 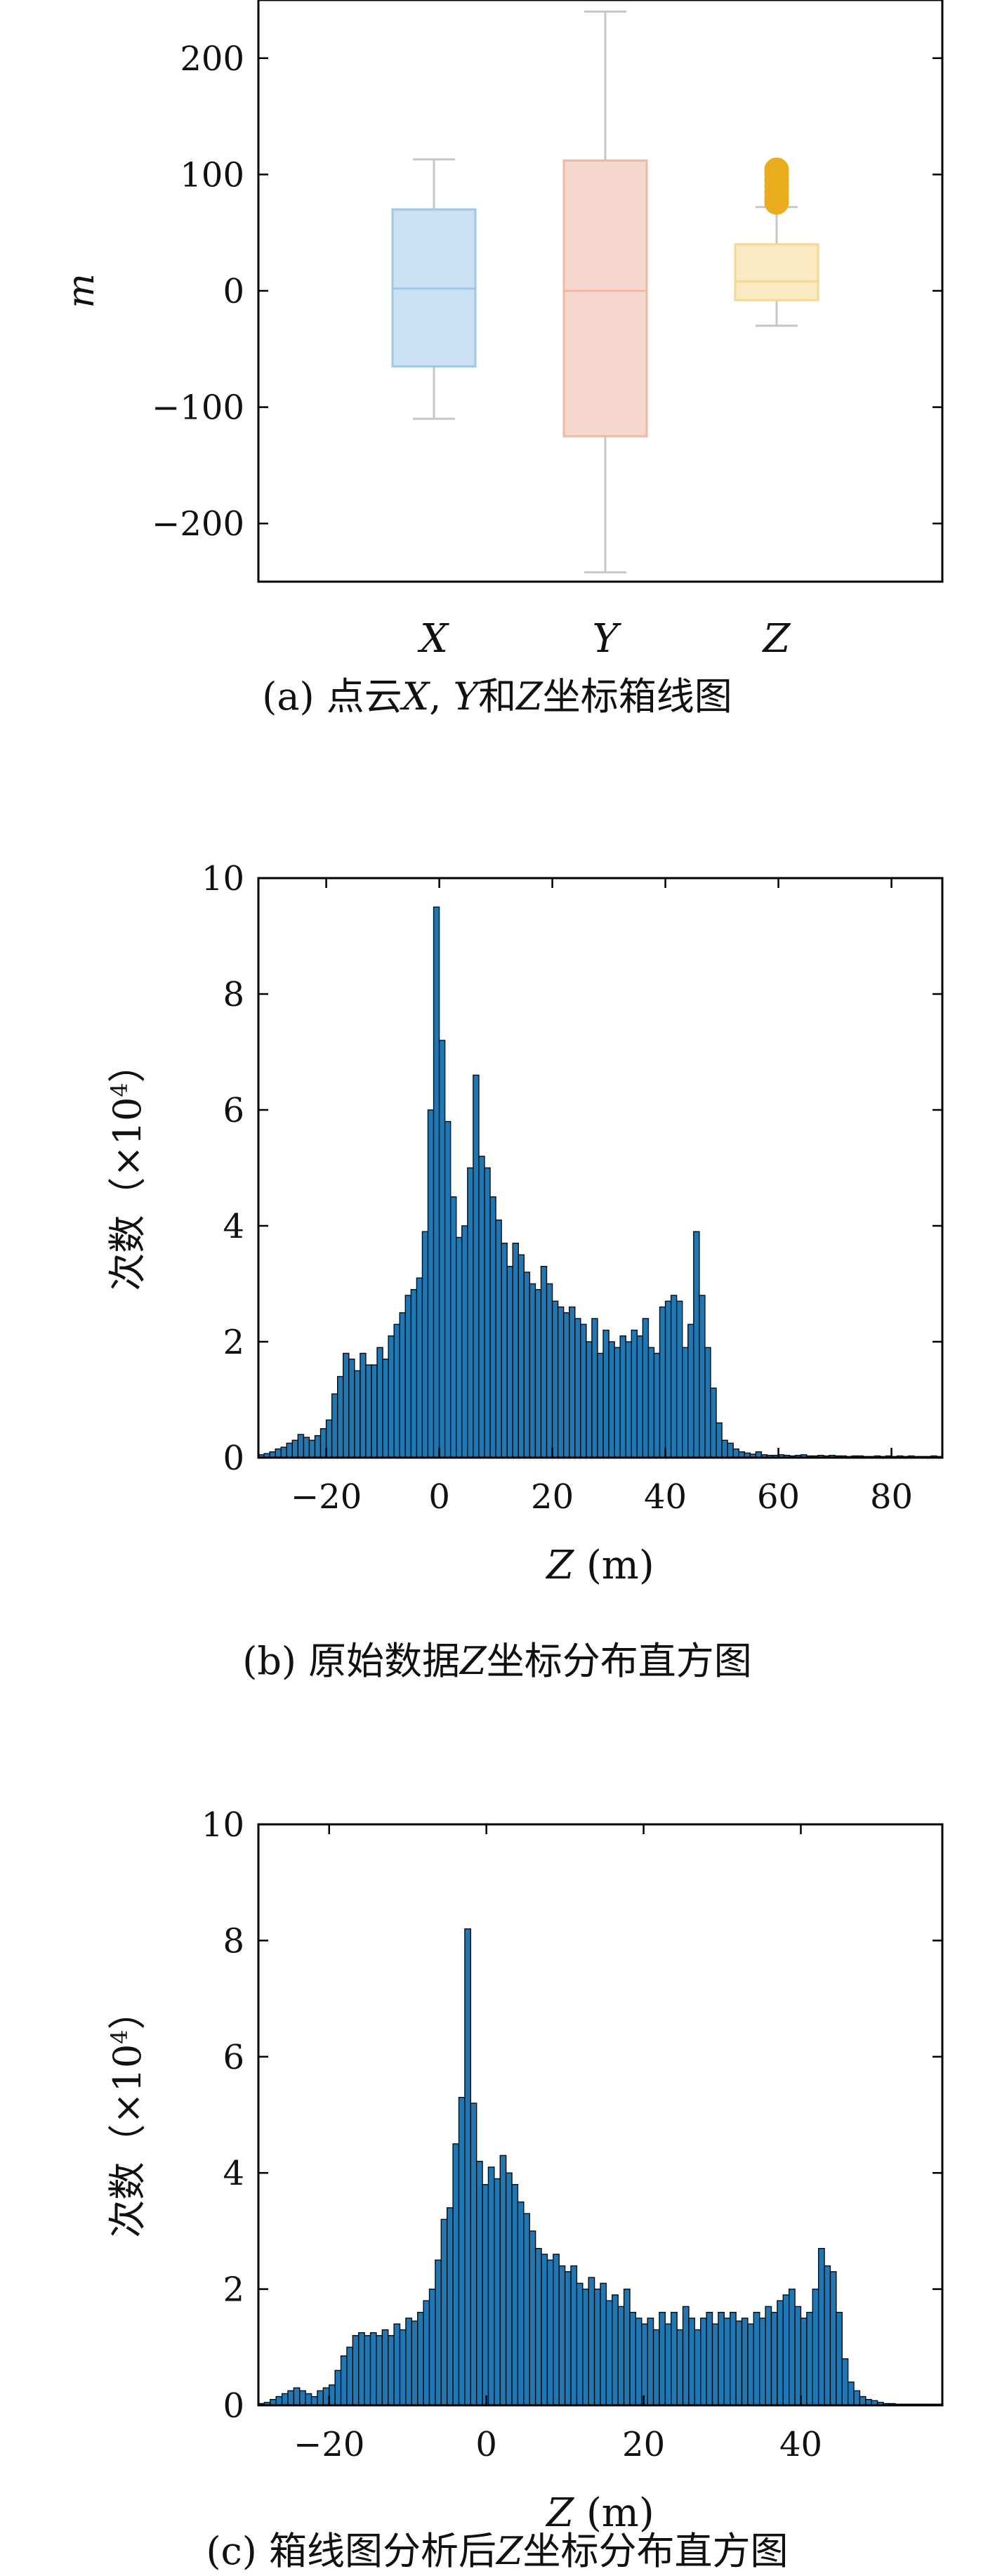 I want to click on y-tick-label: 6, so click(x=233, y=1110).